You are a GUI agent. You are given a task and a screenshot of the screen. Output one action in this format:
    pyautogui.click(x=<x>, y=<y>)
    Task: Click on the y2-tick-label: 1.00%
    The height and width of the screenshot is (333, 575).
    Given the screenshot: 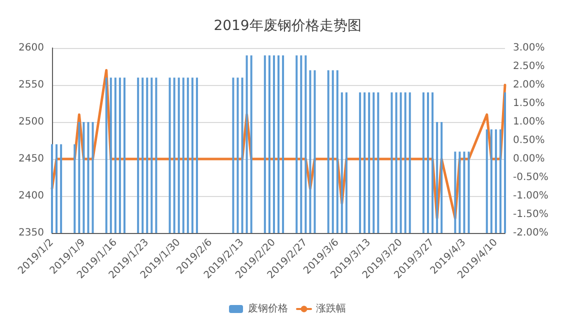 What is the action you would take?
    pyautogui.click(x=529, y=122)
    